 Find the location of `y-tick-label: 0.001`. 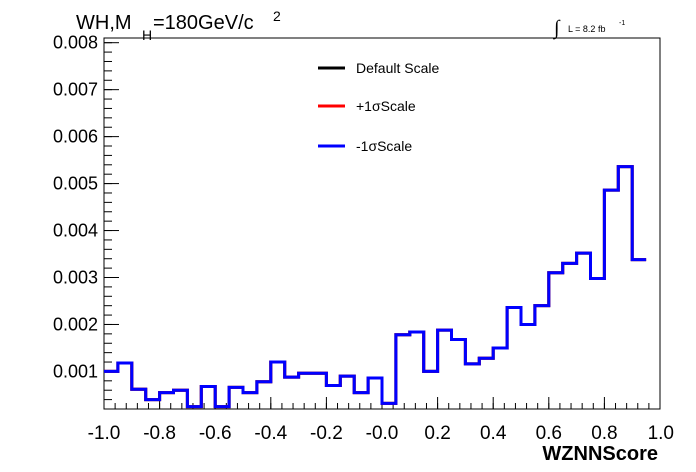

y-tick-label: 0.001 is located at coordinates (75, 371).